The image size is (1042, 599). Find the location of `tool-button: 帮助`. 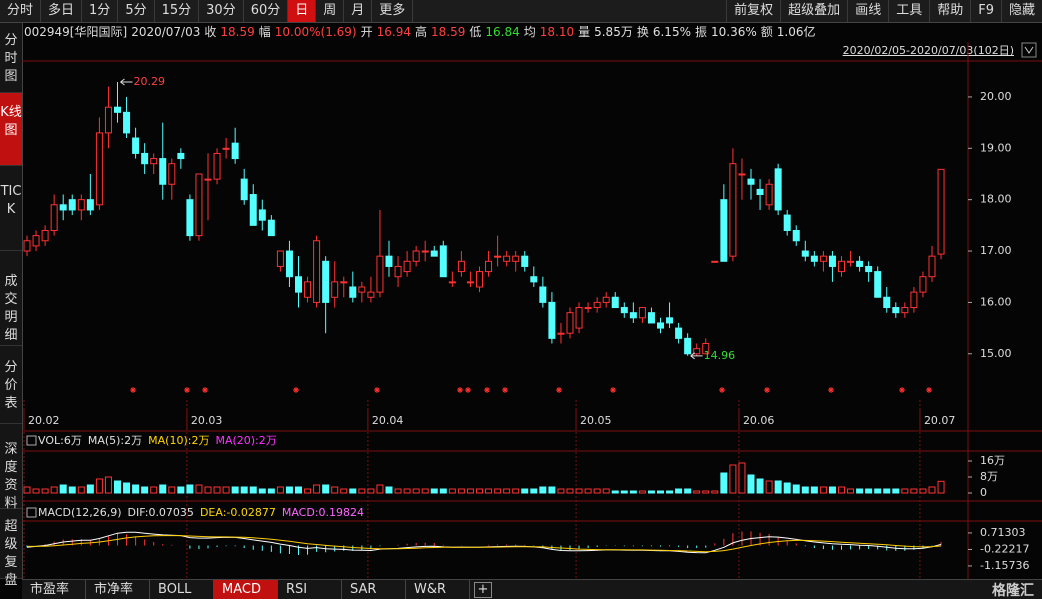

tool-button: 帮助 is located at coordinates (949, 11).